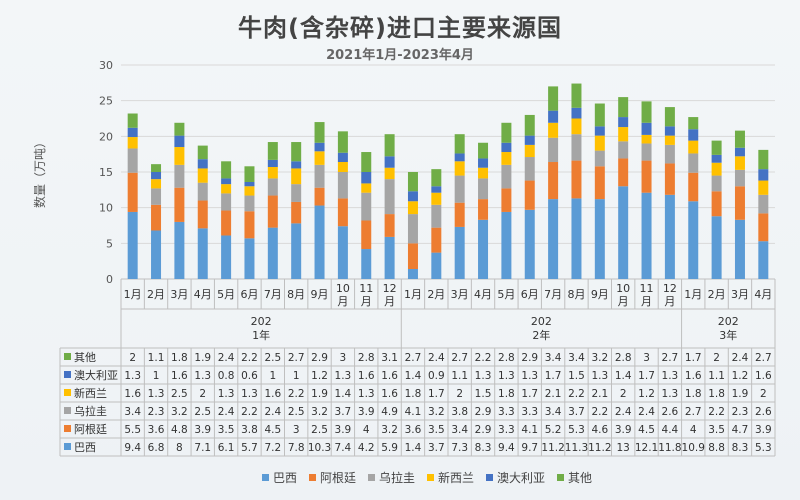 This screenshot has width=800, height=500. What do you see at coordinates (599, 394) in the screenshot?
I see `data-label: 2.1` at bounding box center [599, 394].